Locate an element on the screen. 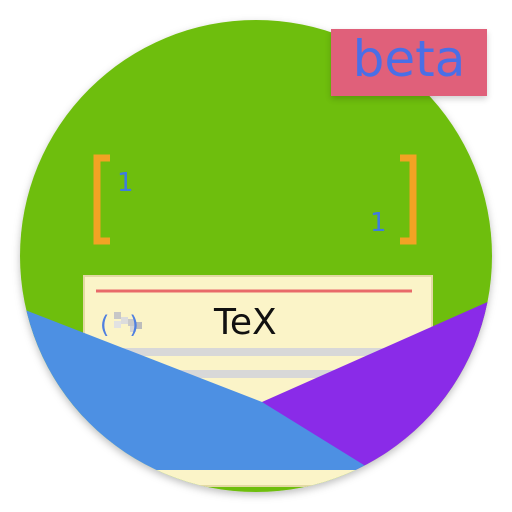  bracket-right-icon is located at coordinates (408, 199).